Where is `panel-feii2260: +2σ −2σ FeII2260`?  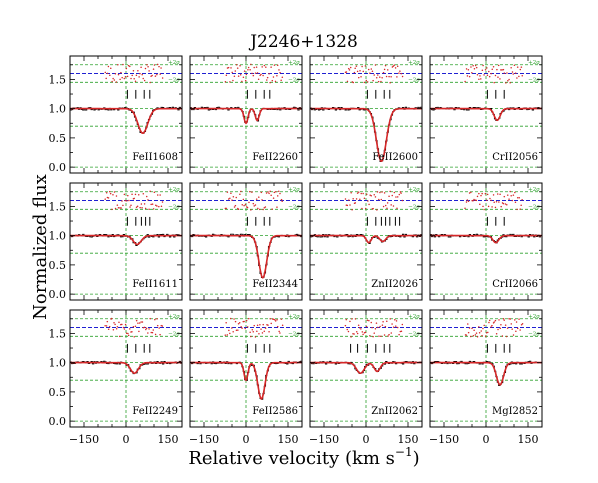 panel-feii2260: +2σ −2σ FeII2260 is located at coordinates (246, 114).